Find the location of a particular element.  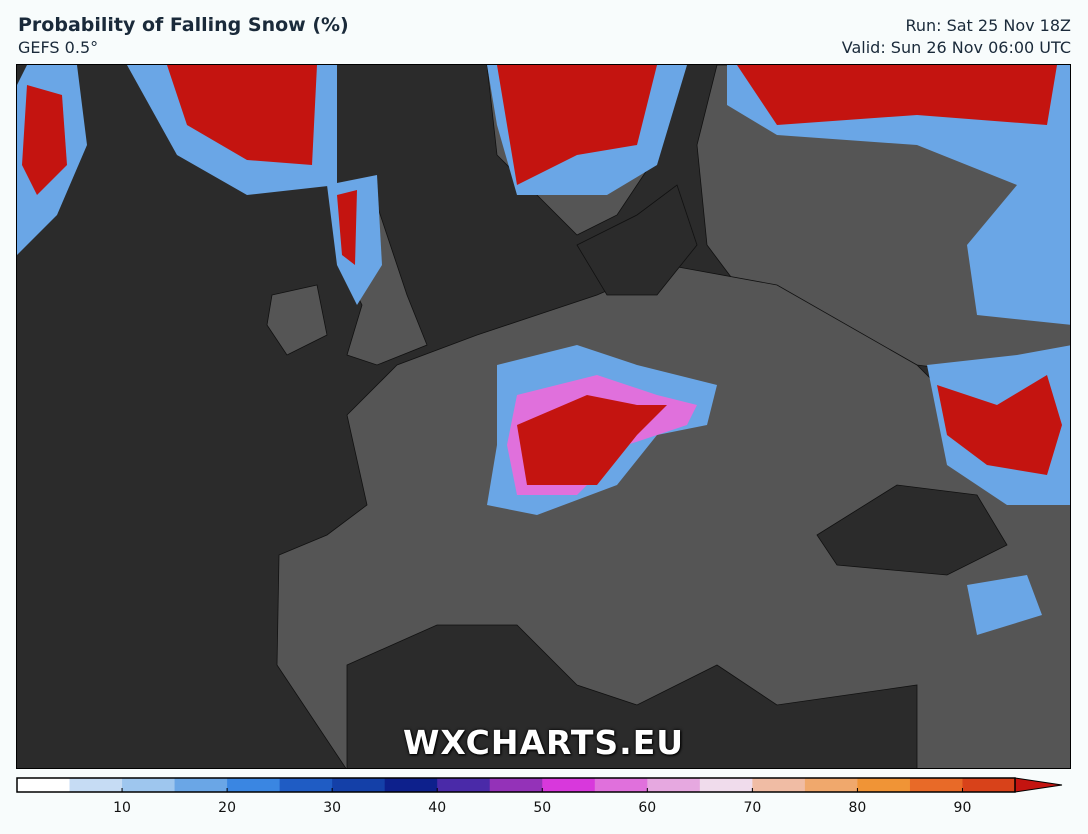

colorbar-tick-label: 20 is located at coordinates (227, 808).